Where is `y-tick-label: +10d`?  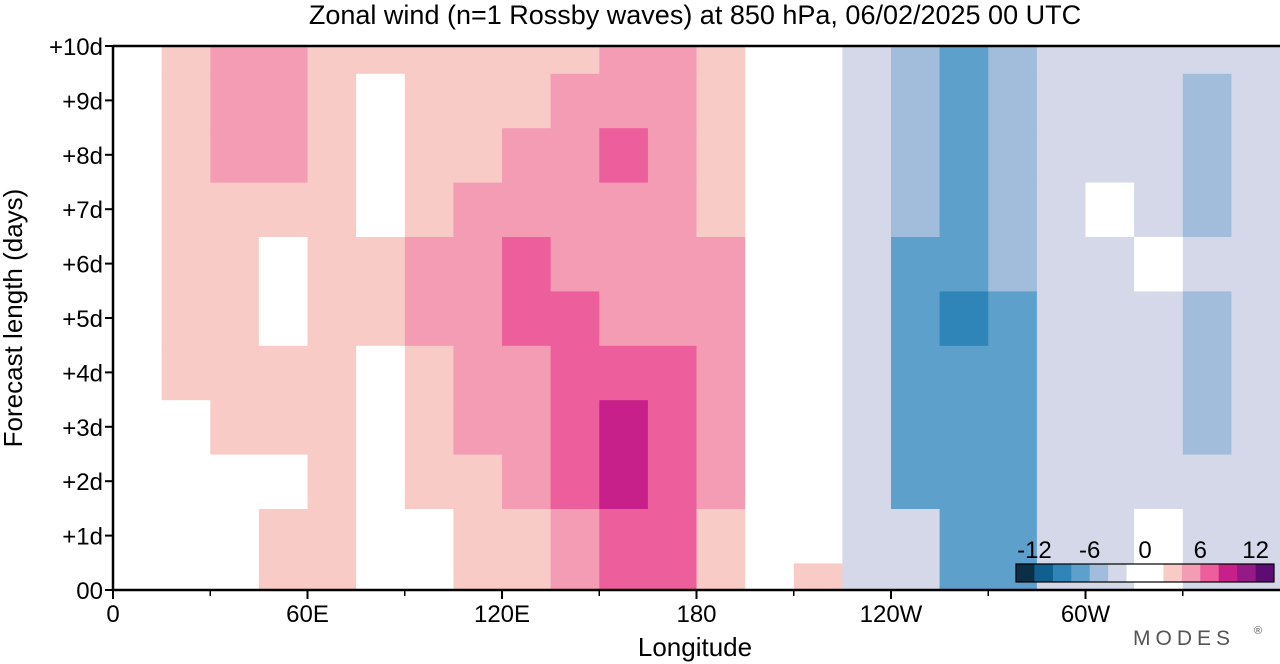
y-tick-label: +10d is located at coordinates (76, 47).